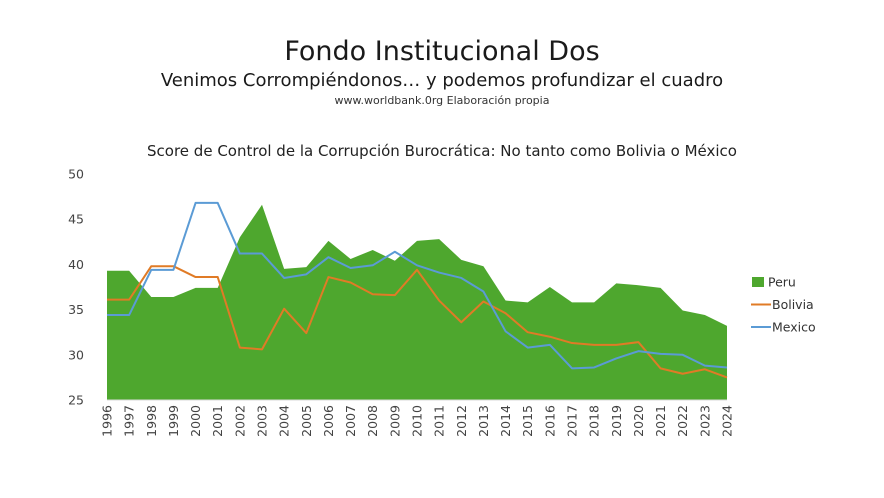 Image resolution: width=884 pixels, height=498 pixels. What do you see at coordinates (262, 421) in the screenshot?
I see `x-tick-label: 2003` at bounding box center [262, 421].